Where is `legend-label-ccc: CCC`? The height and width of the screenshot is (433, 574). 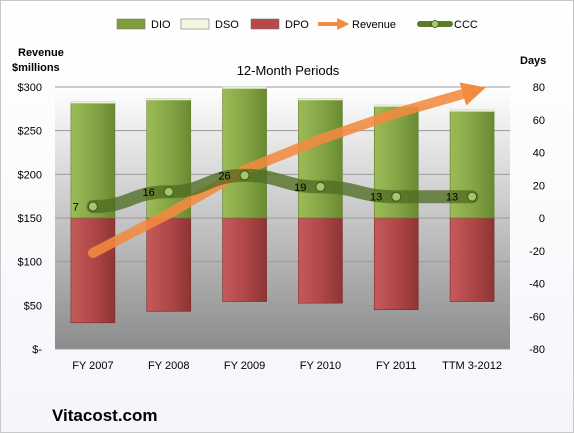 legend-label-ccc: CCC is located at coordinates (466, 25).